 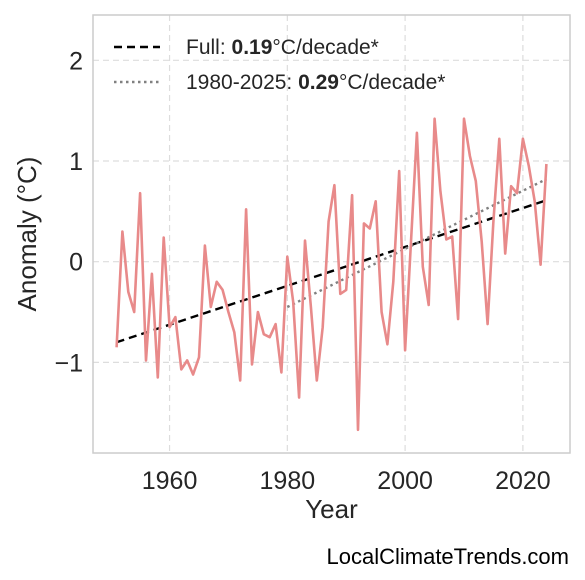 What do you see at coordinates (288, 481) in the screenshot?
I see `x-tick-label: 1980` at bounding box center [288, 481].